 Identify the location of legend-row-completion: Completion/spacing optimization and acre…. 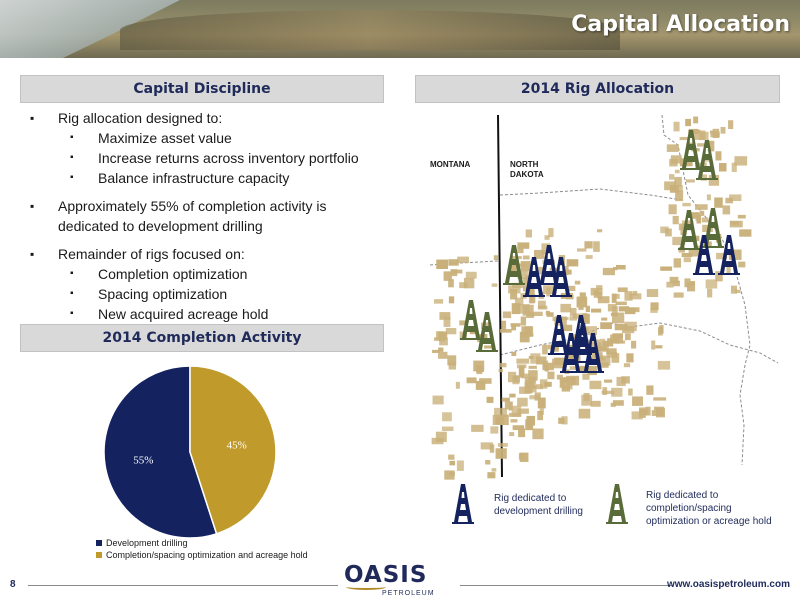
(202, 555).